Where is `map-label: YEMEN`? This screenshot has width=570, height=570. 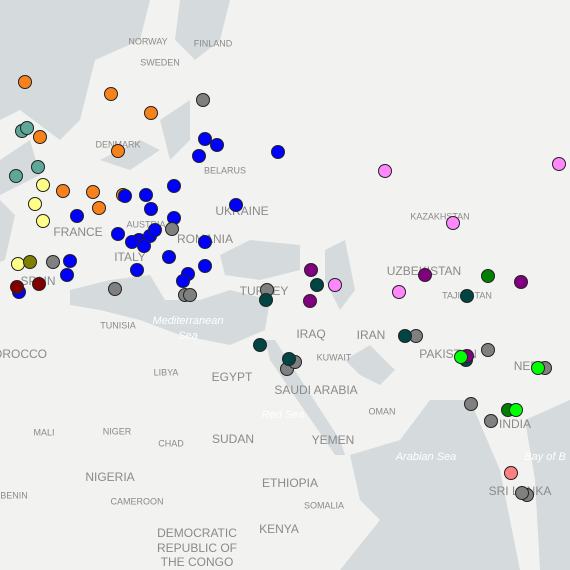
map-label: YEMEN is located at coordinates (333, 440).